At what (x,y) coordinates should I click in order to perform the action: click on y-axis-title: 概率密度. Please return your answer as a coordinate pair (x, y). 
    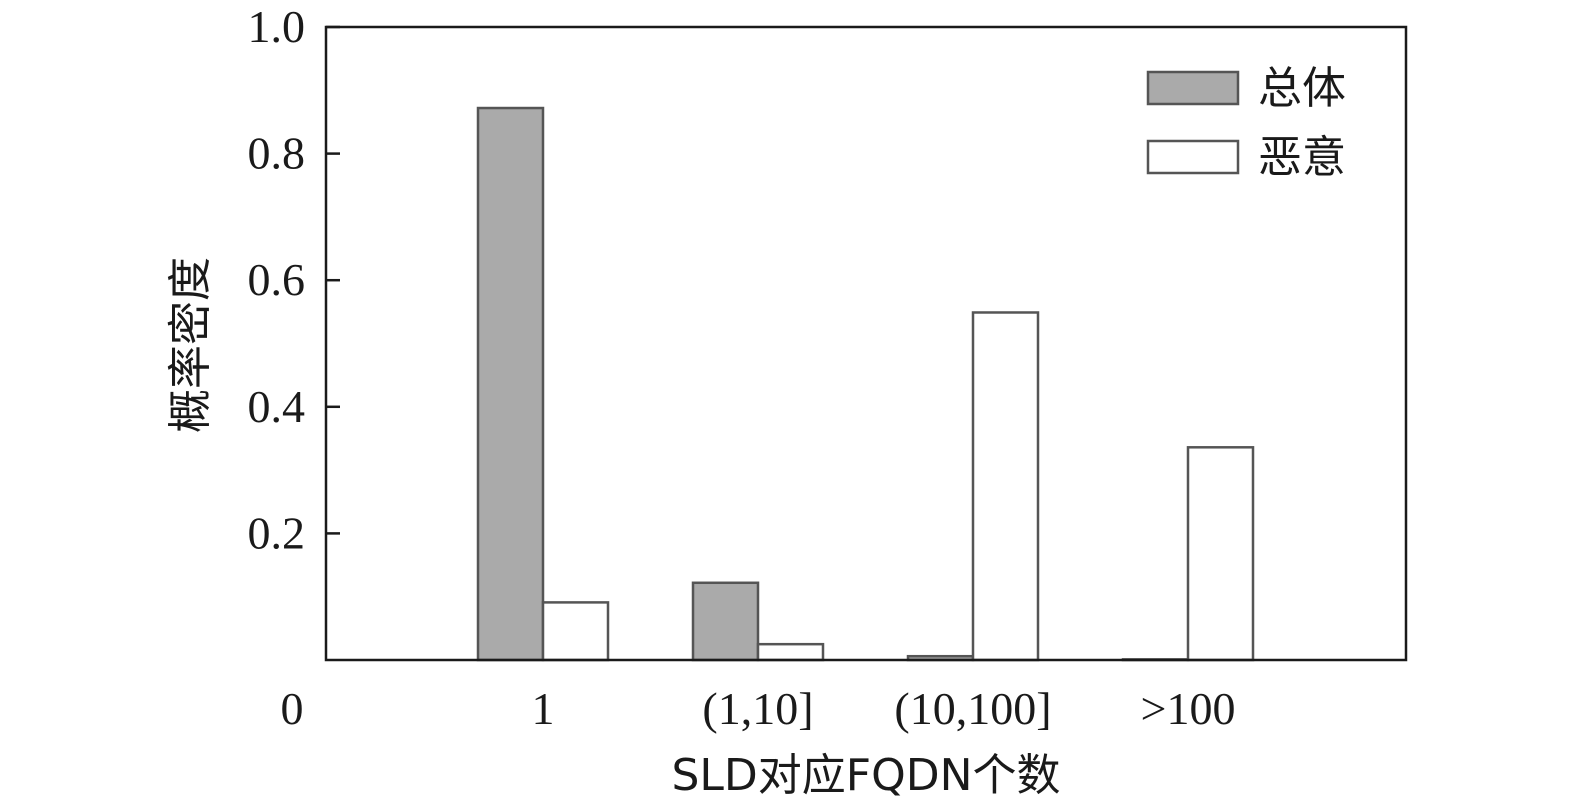
    Looking at the image, I should click on (190, 345).